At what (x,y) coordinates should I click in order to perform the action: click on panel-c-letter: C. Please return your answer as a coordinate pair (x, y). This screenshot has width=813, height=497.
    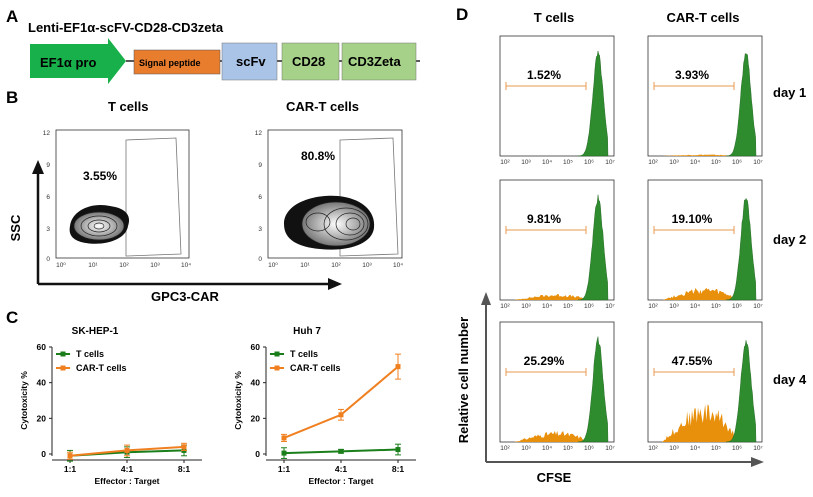
    Looking at the image, I should click on (12, 317).